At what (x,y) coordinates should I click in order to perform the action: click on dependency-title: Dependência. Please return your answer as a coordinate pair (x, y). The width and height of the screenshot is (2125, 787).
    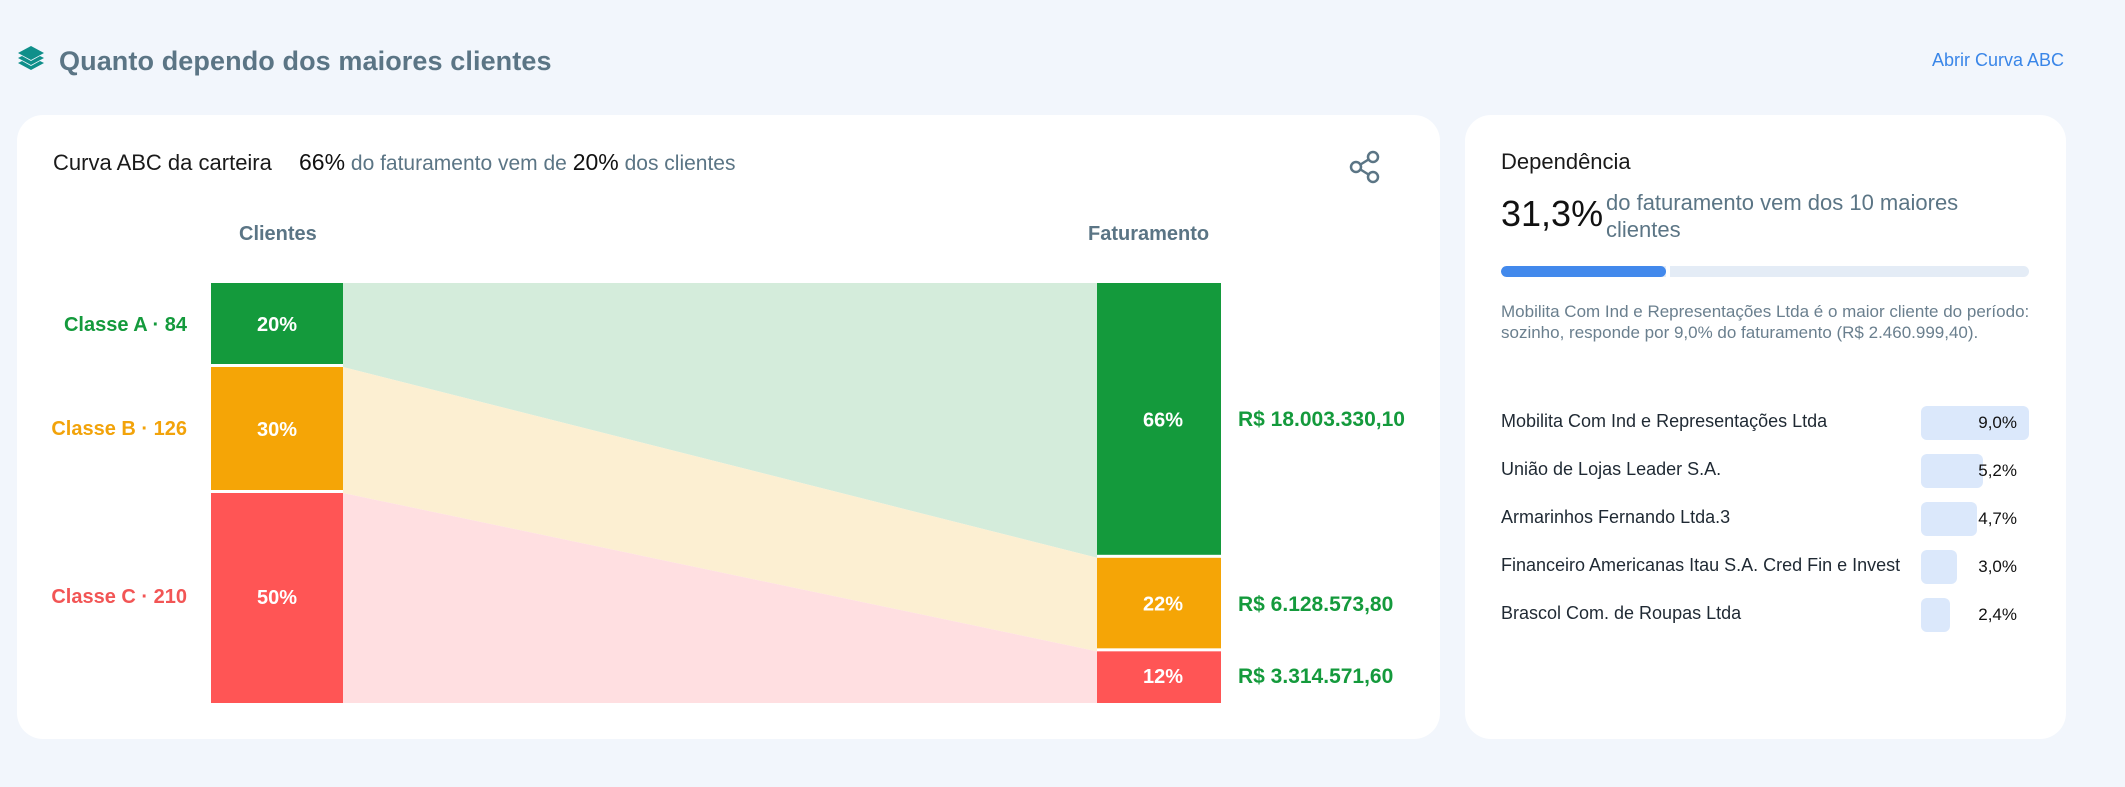
    Looking at the image, I should click on (1566, 161).